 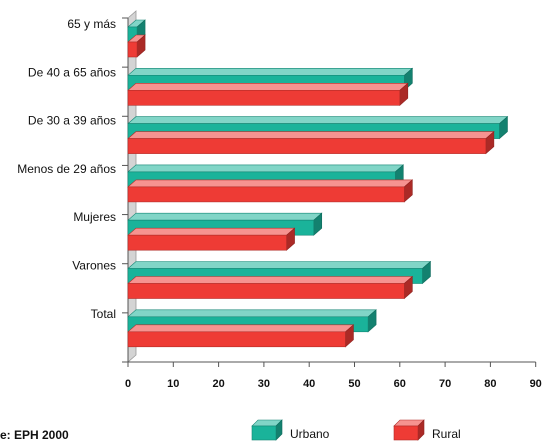 What do you see at coordinates (72, 72) in the screenshot?
I see `category-label: De 40 a 65 años` at bounding box center [72, 72].